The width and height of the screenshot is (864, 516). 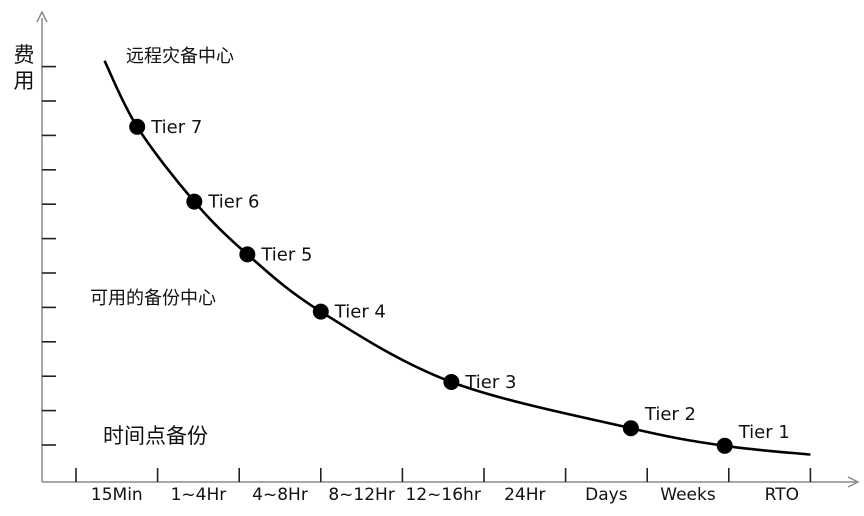 What do you see at coordinates (280, 495) in the screenshot?
I see `x-tick-label: 4~8Hr` at bounding box center [280, 495].